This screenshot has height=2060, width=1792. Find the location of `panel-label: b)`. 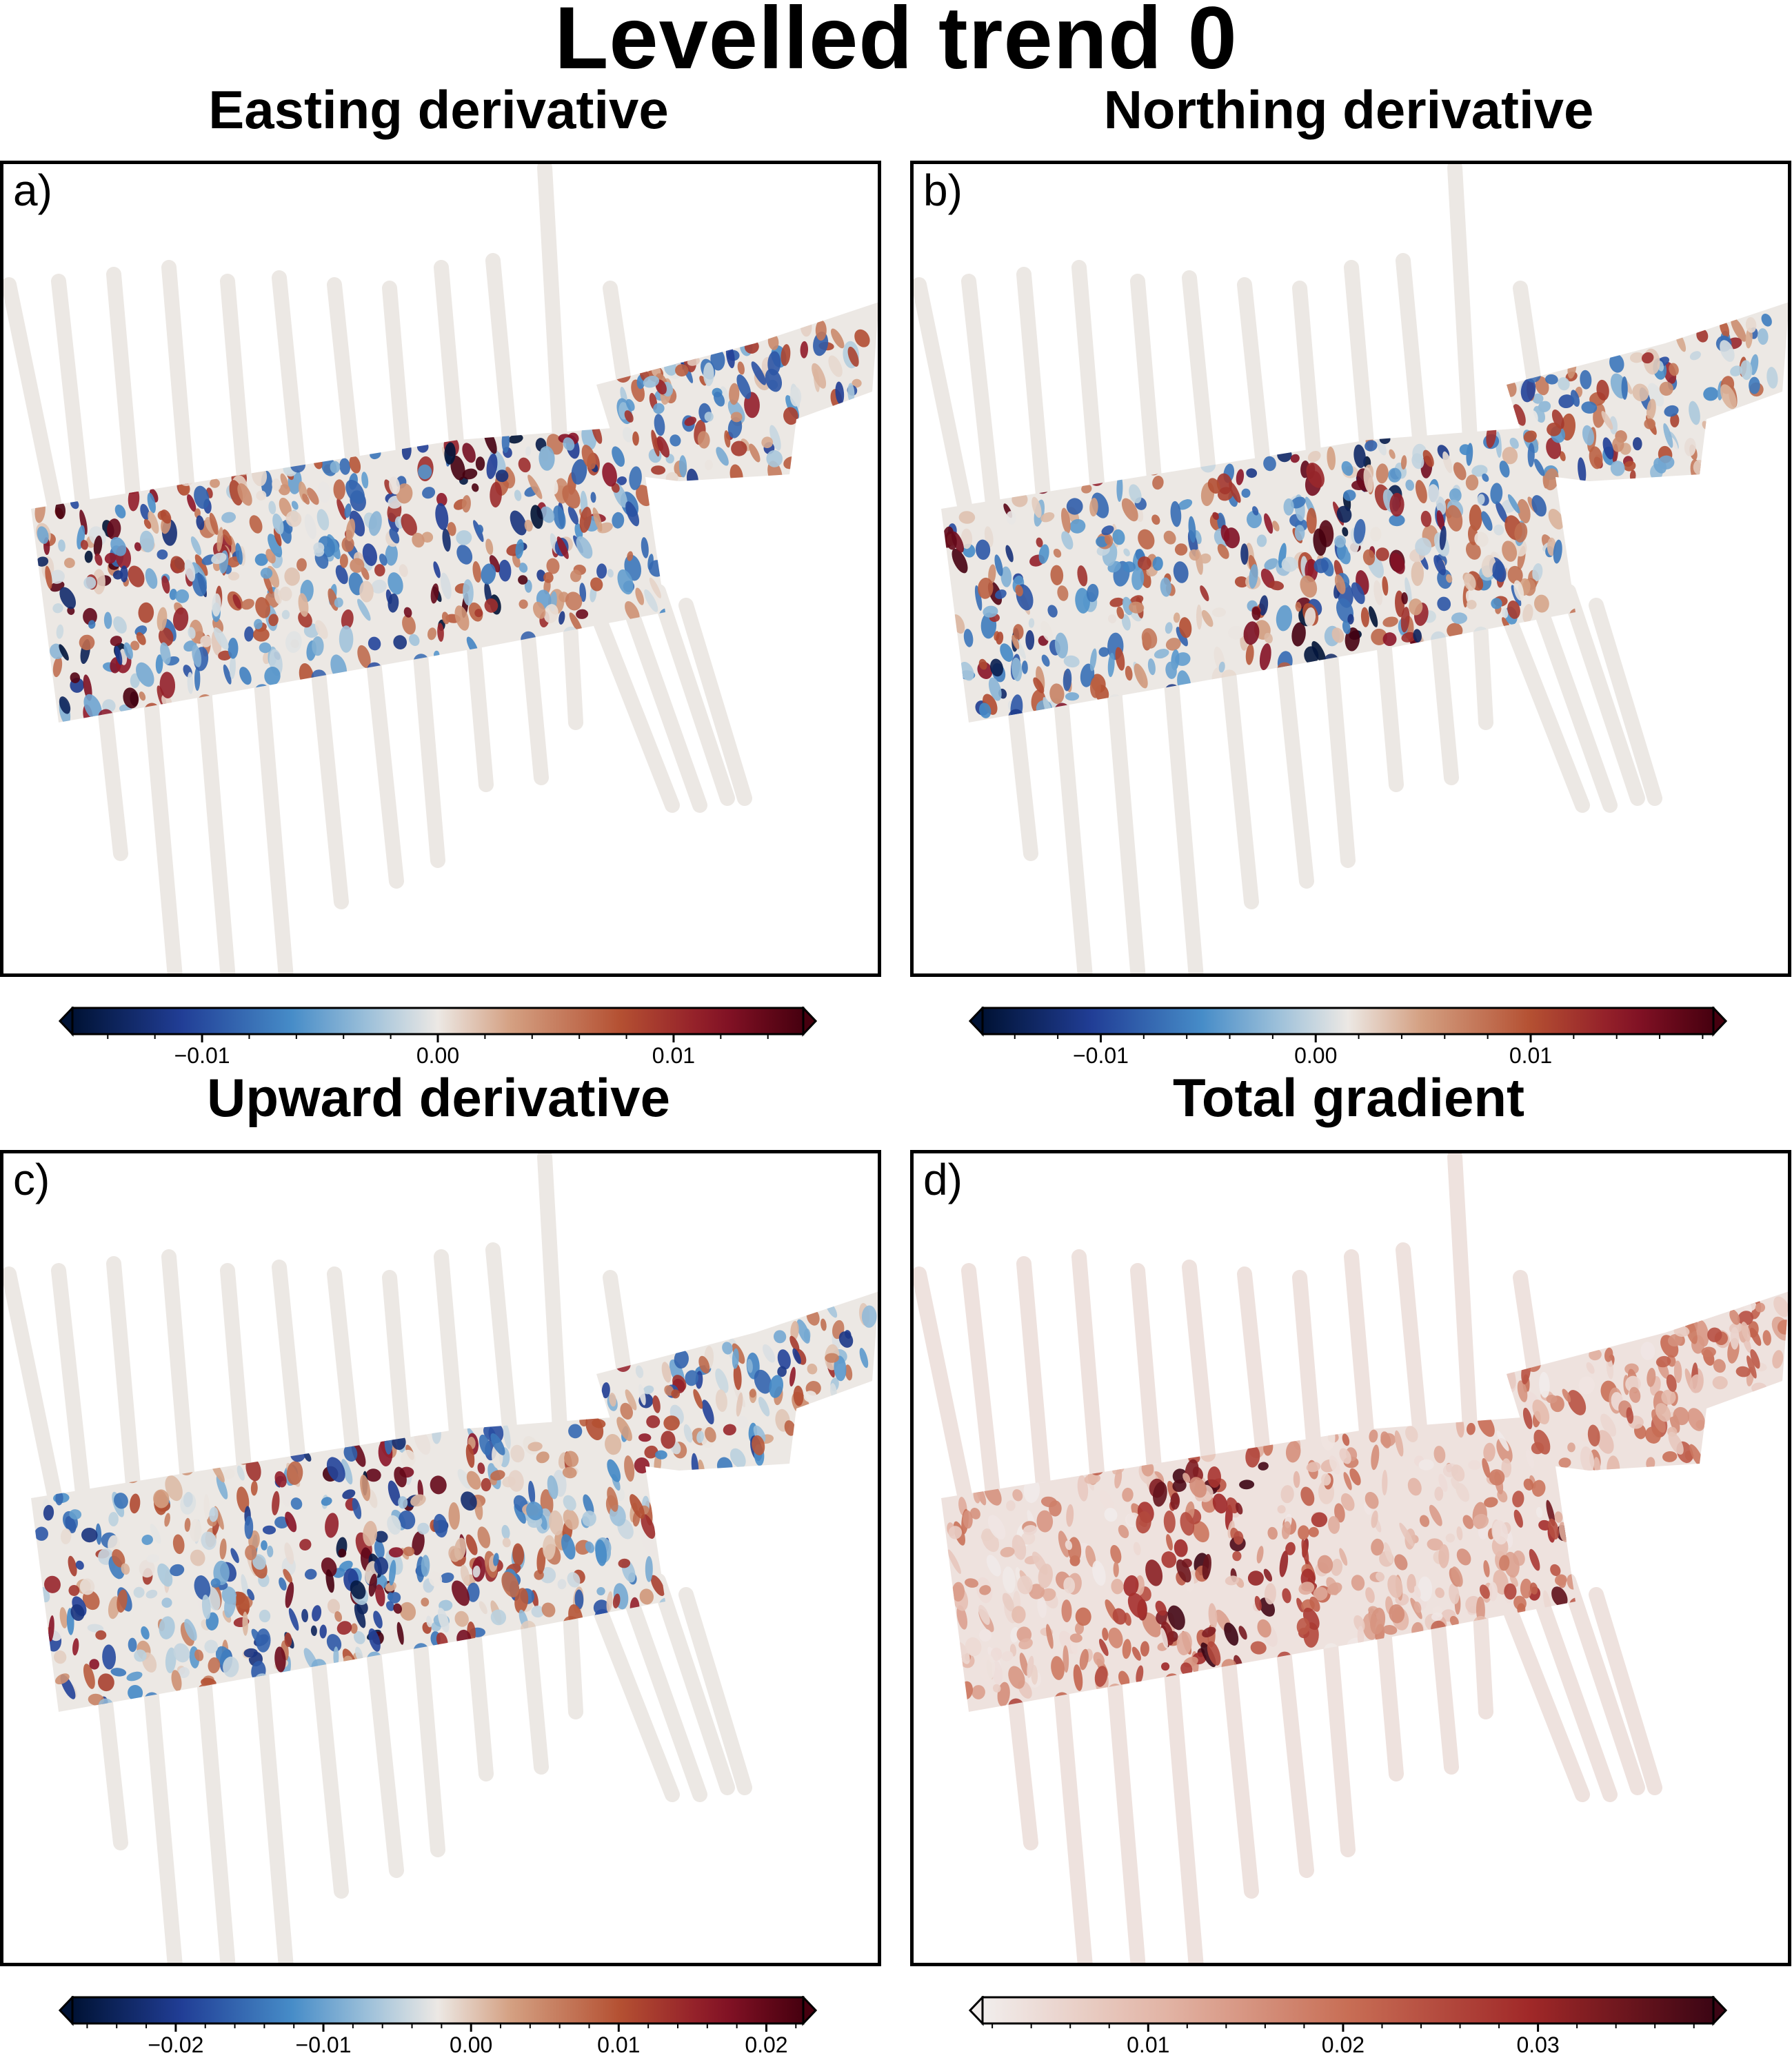

panel-label: b) is located at coordinates (943, 190).